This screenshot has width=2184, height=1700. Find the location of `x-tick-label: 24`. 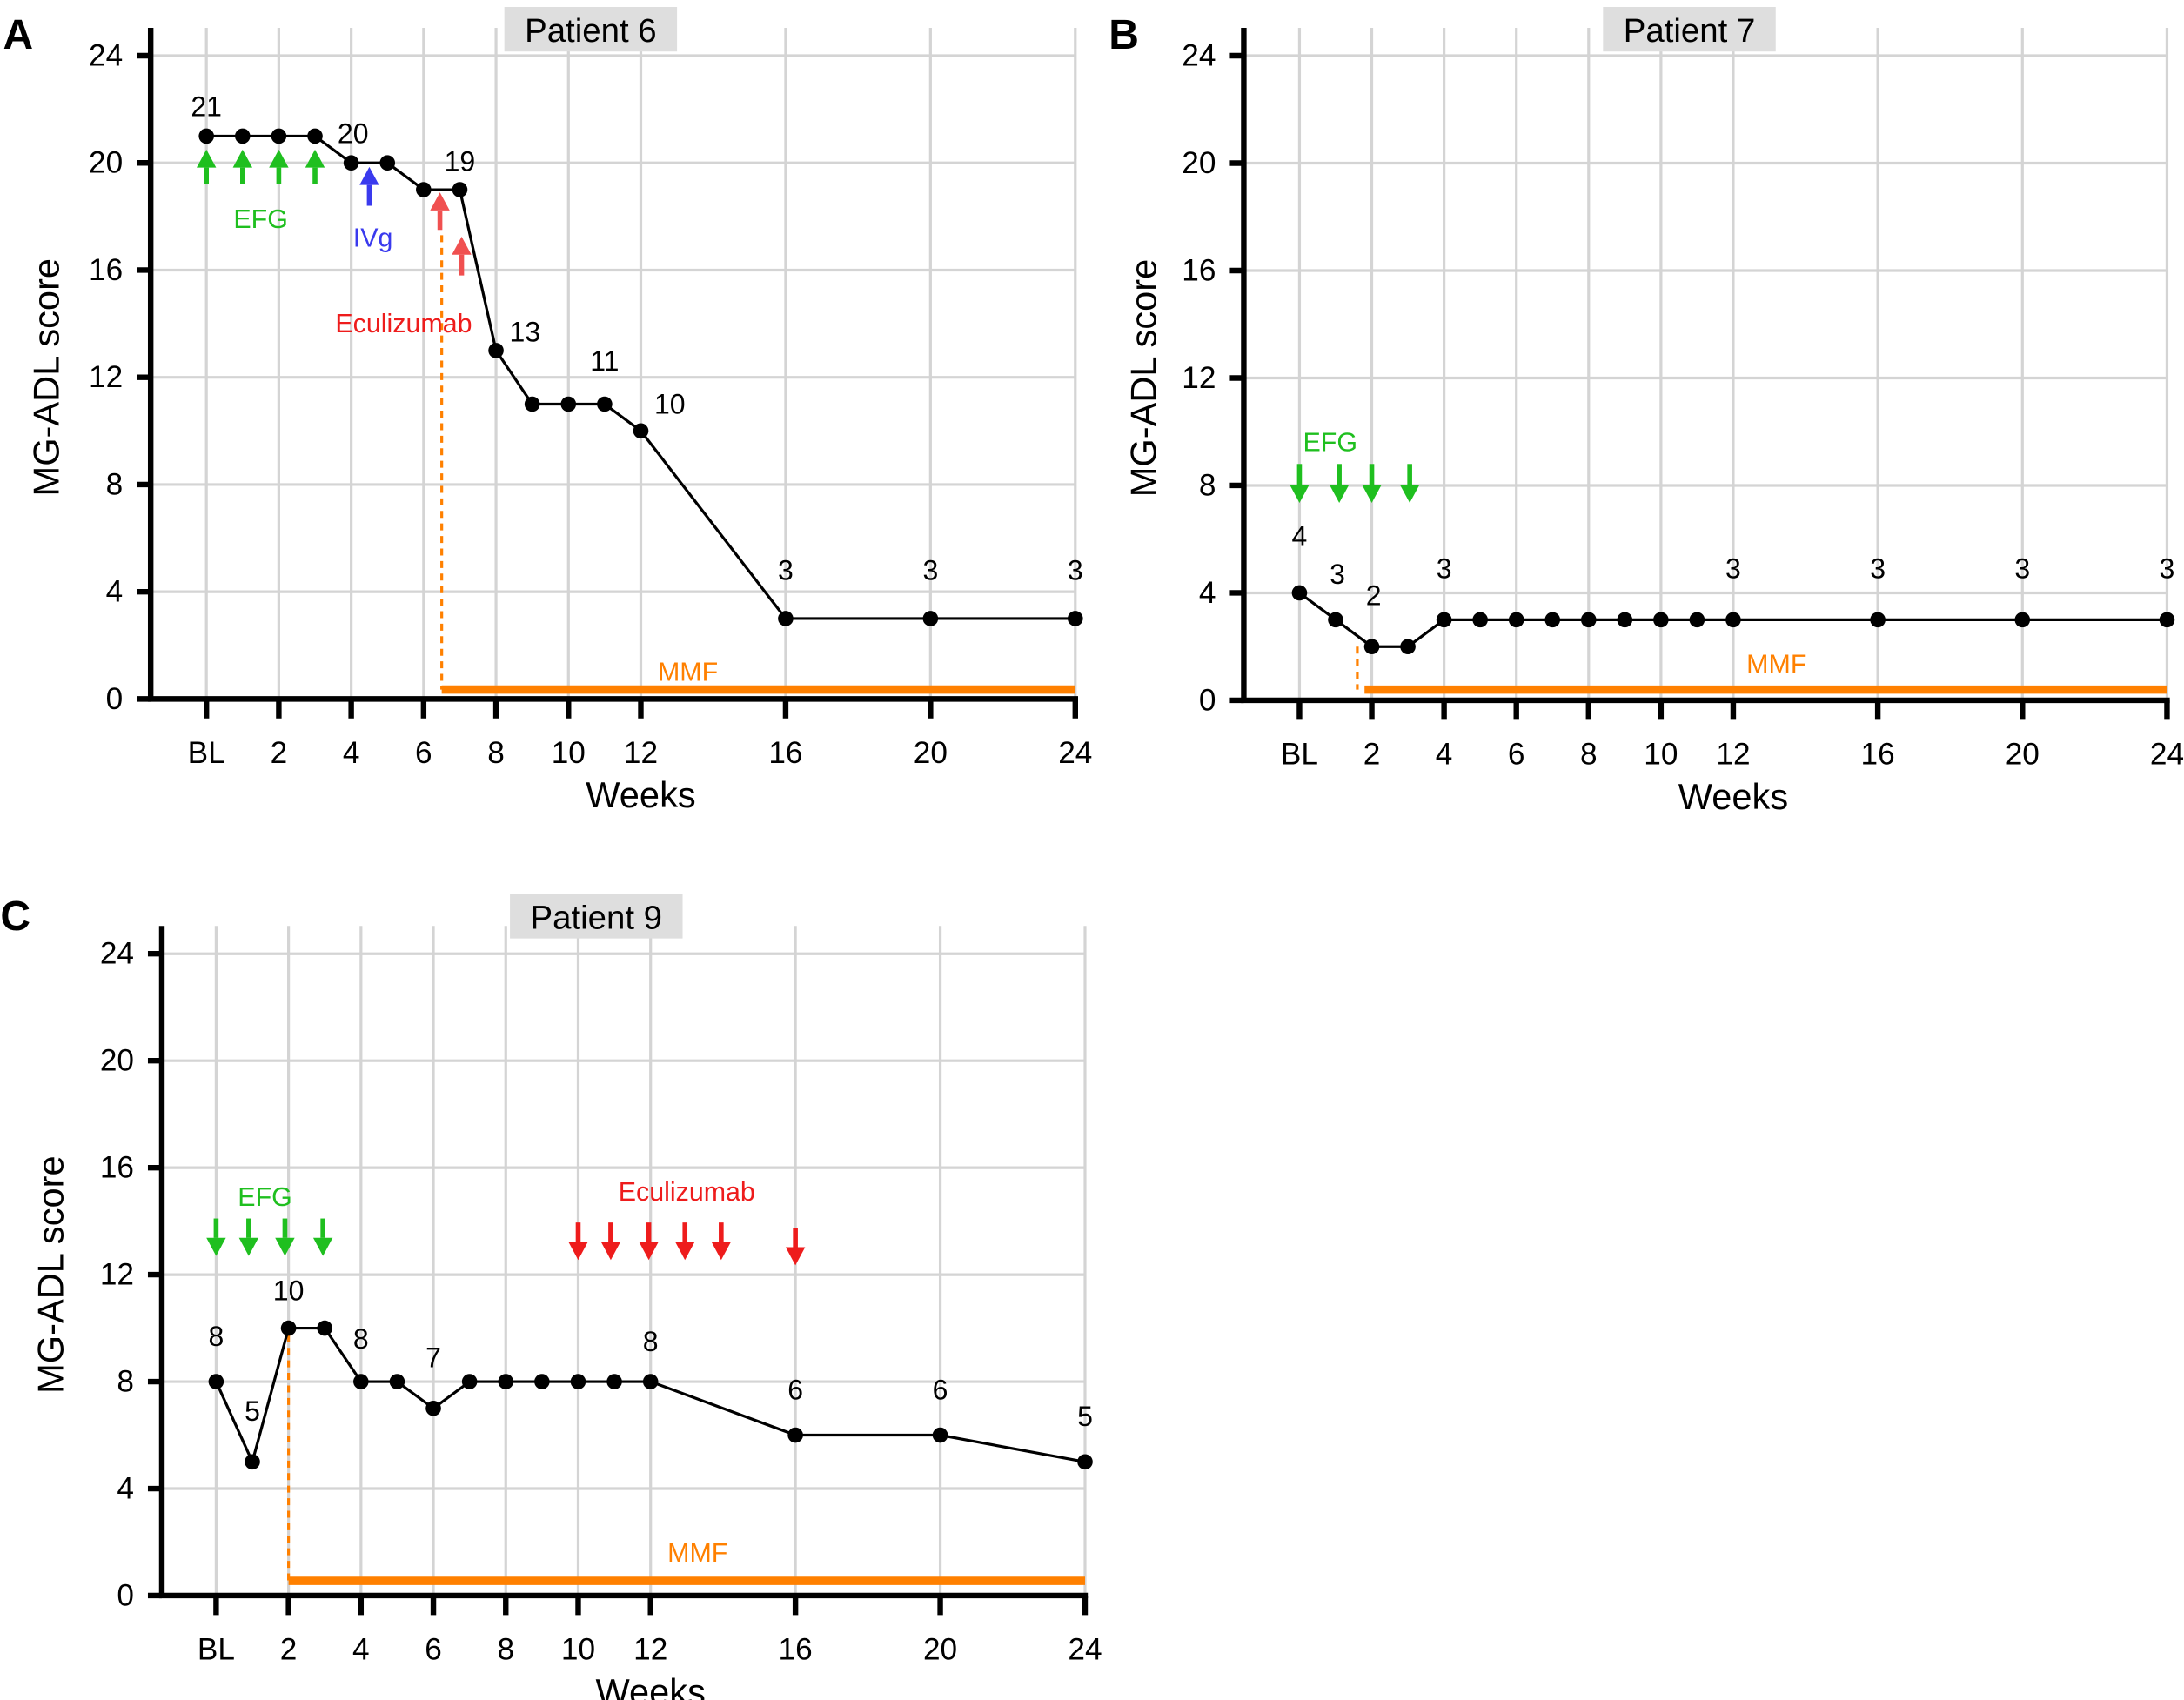

x-tick-label: 24 is located at coordinates (1075, 753).